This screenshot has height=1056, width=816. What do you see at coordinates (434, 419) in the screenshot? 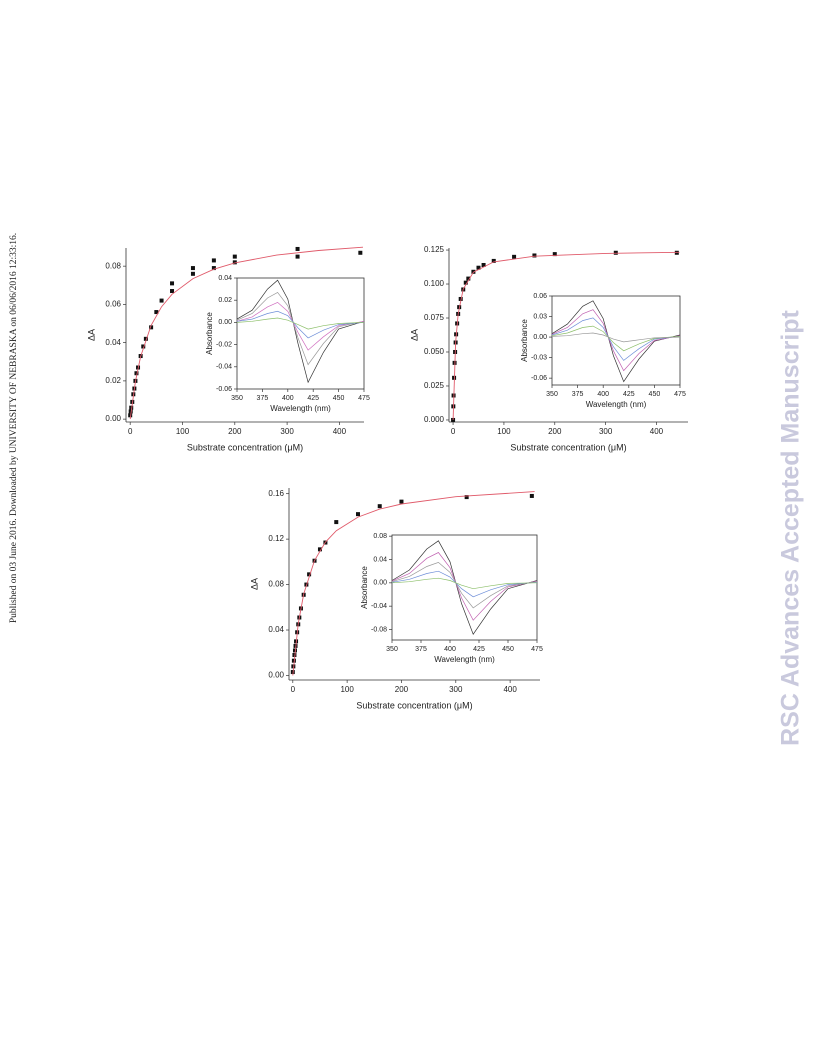
I see `y-tick-label: 0.000` at bounding box center [434, 419].